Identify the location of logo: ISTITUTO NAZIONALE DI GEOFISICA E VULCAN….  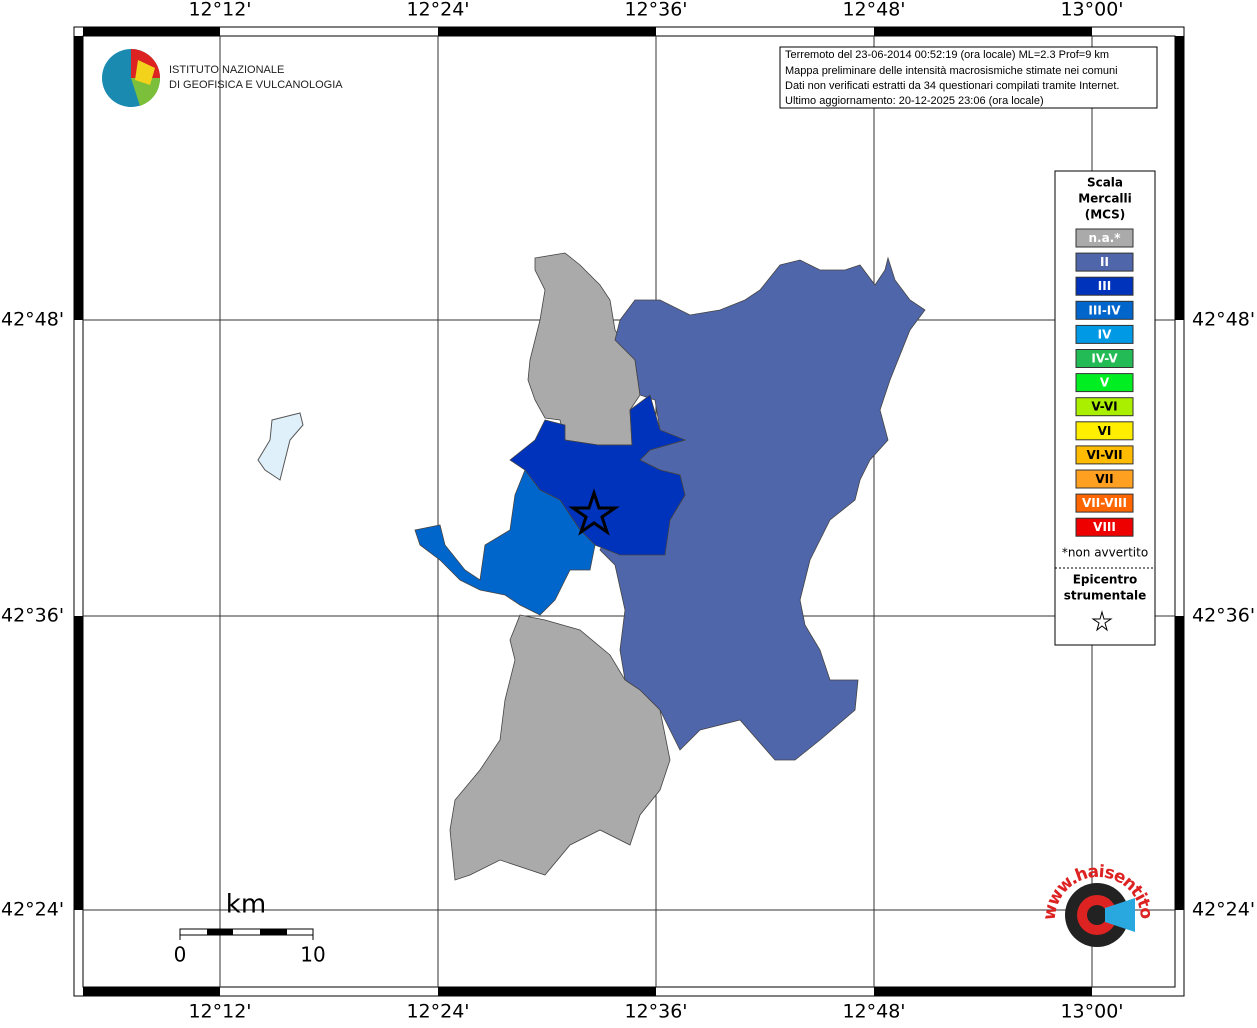
(222, 78).